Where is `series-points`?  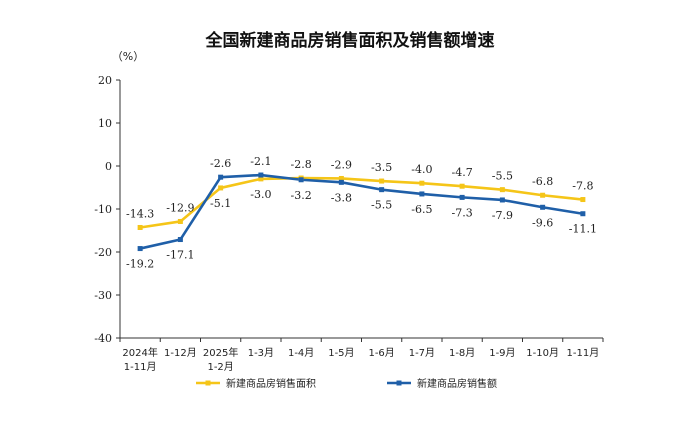
series-points is located at coordinates (361, 212).